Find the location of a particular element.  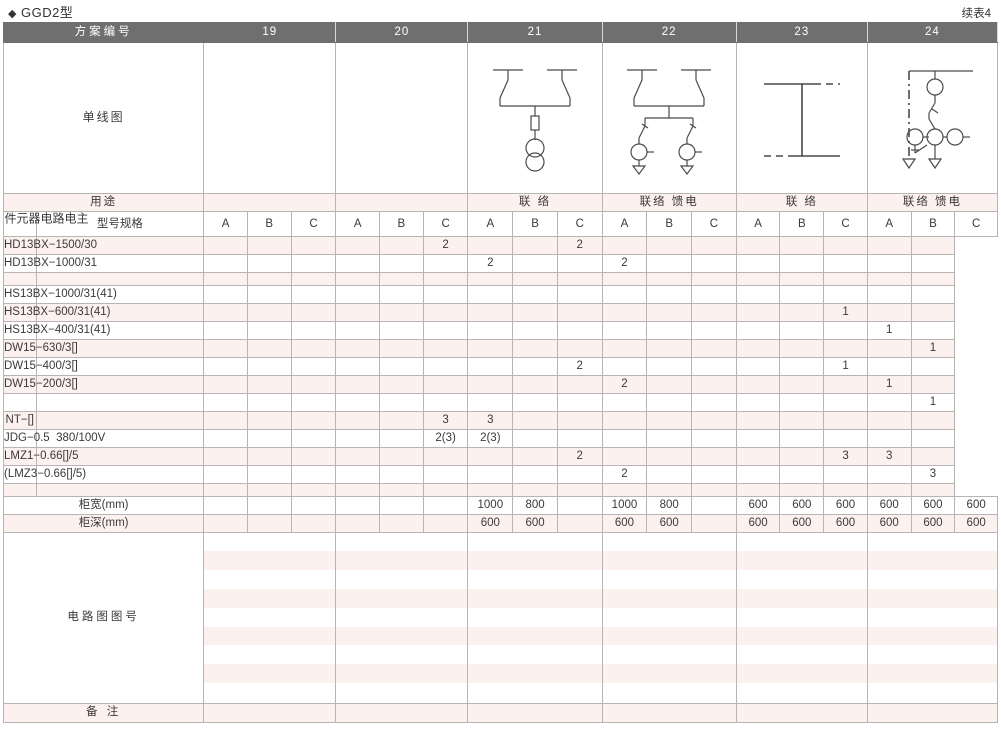

depth-21-a: 600 is located at coordinates (490, 523).